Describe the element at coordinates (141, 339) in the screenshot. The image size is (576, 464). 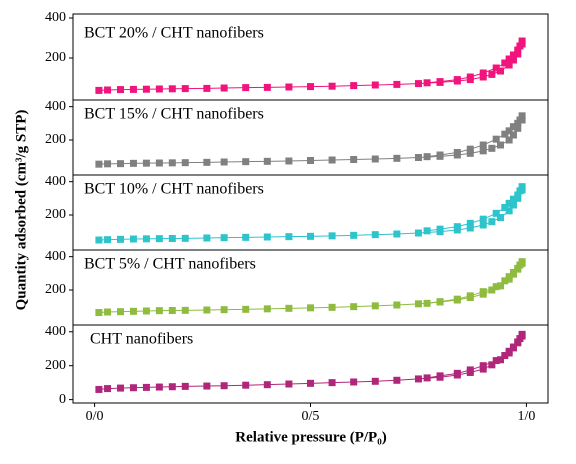
I see `panel-title: CHT nanofibers` at that location.